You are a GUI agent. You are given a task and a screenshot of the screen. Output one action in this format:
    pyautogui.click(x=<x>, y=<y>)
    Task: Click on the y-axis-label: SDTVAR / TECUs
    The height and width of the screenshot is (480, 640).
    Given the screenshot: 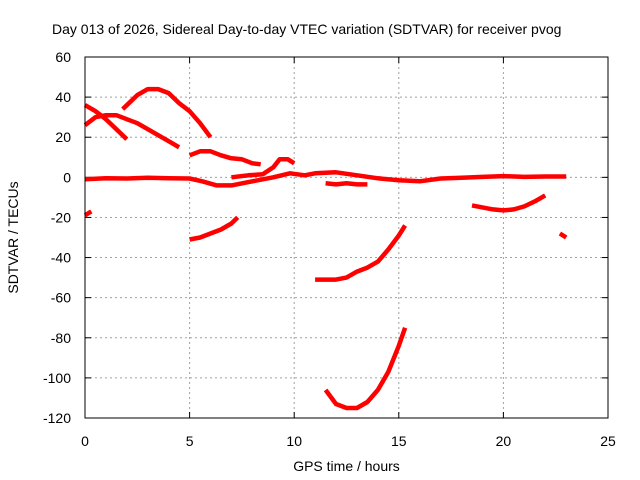 What is the action you would take?
    pyautogui.click(x=13, y=237)
    